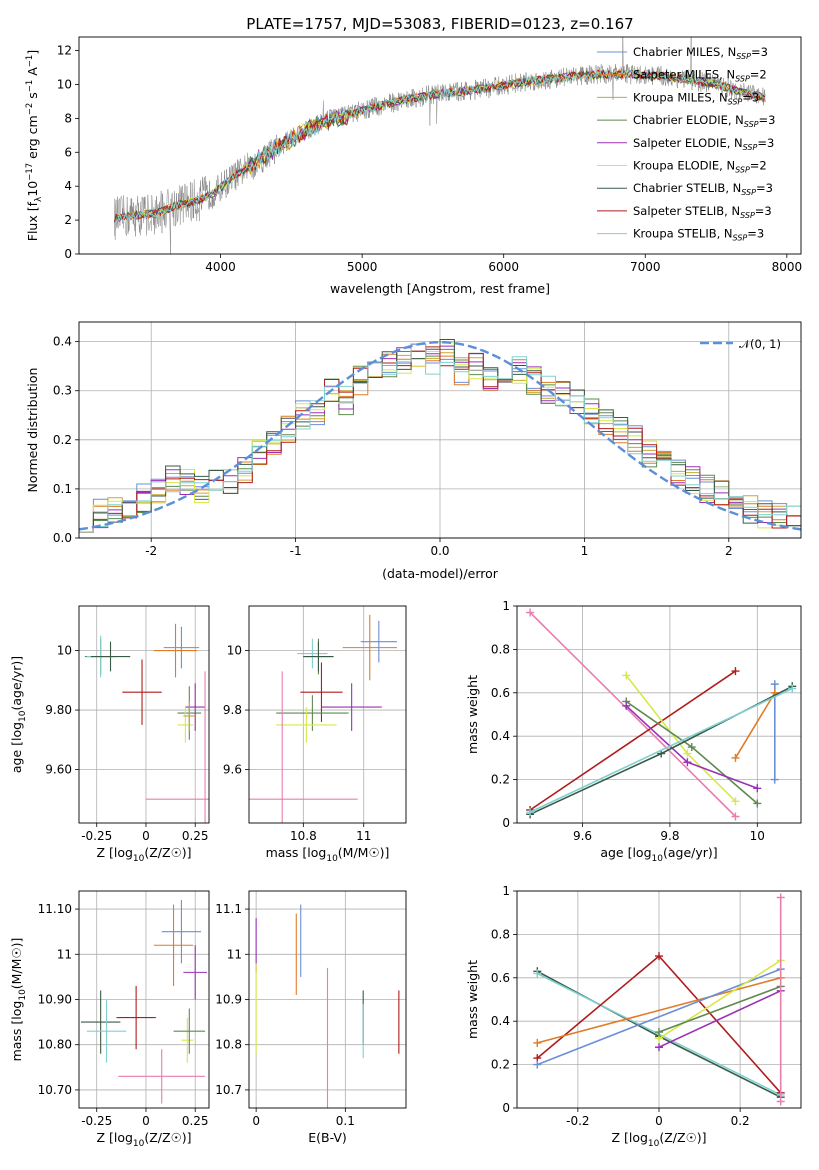  I want to click on y-tick-label: 10.70, so click(55, 1090).